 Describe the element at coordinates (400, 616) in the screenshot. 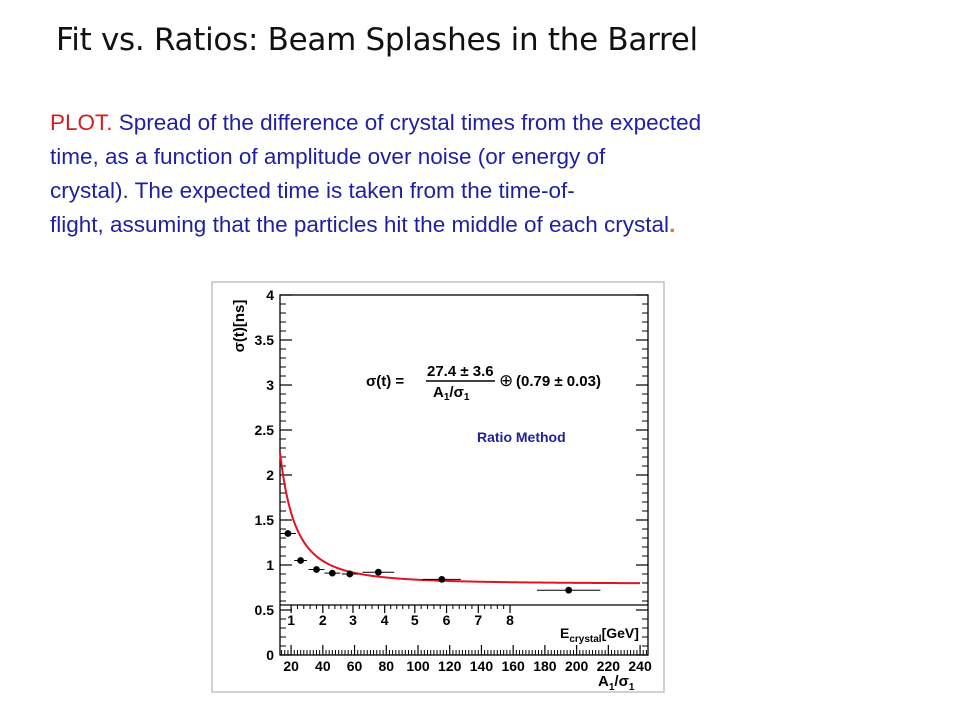

I see `energy-axis: 1 2 3 4 5 6 7 8` at that location.